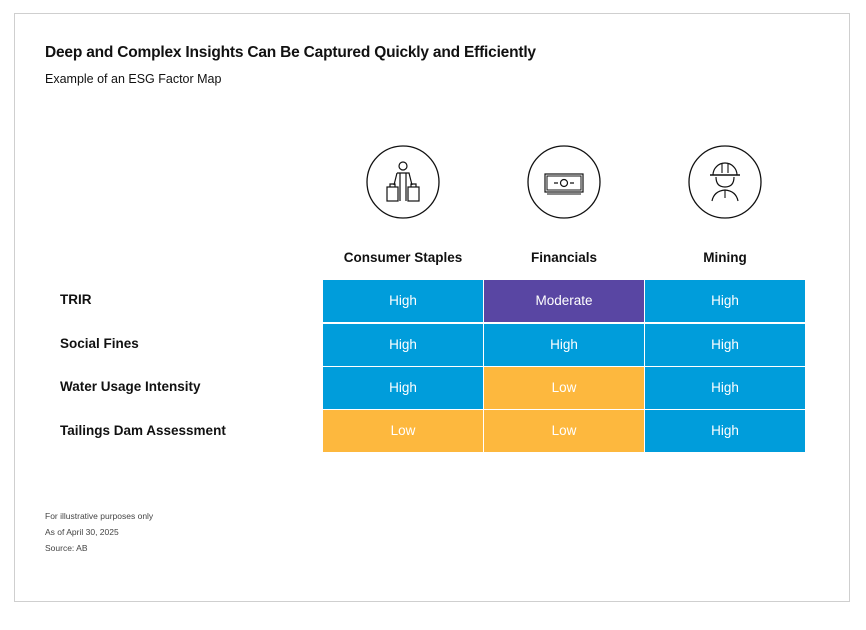 This screenshot has height=630, width=866. I want to click on row-label-tailings-dam-assessment: Tailings Dam Assessment, so click(143, 430).